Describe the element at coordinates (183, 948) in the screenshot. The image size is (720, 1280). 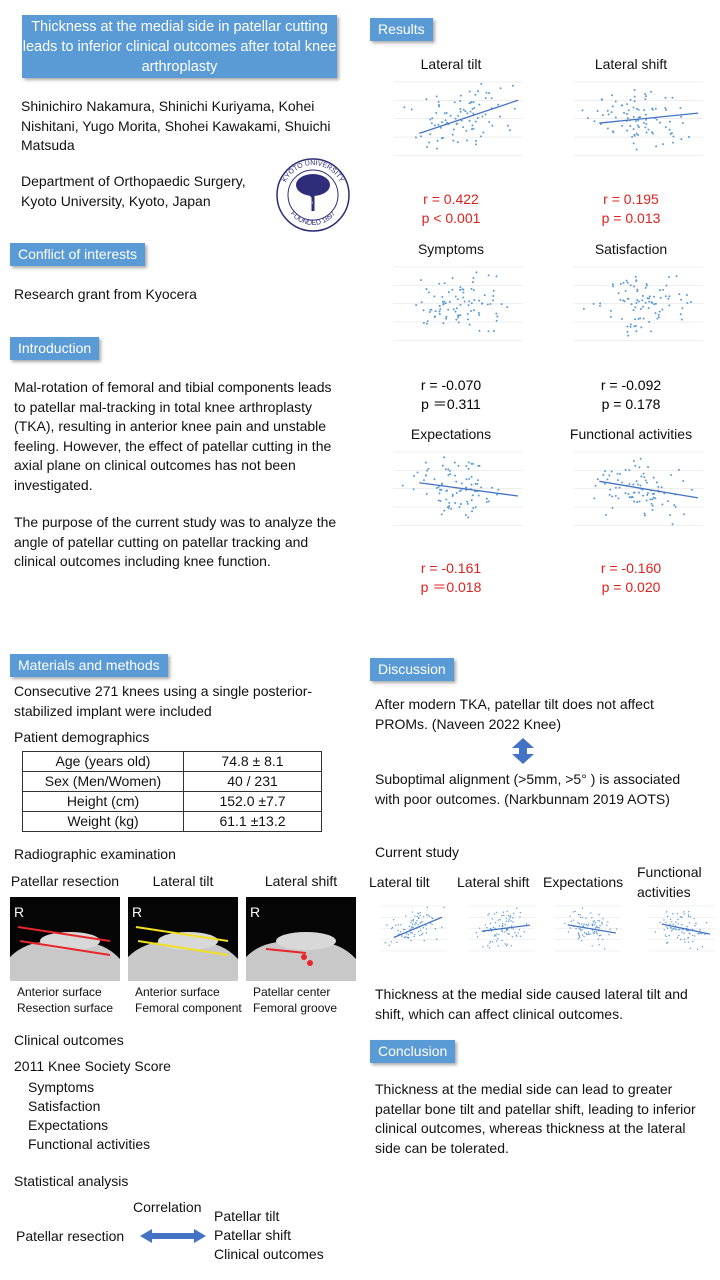
I see `line` at that location.